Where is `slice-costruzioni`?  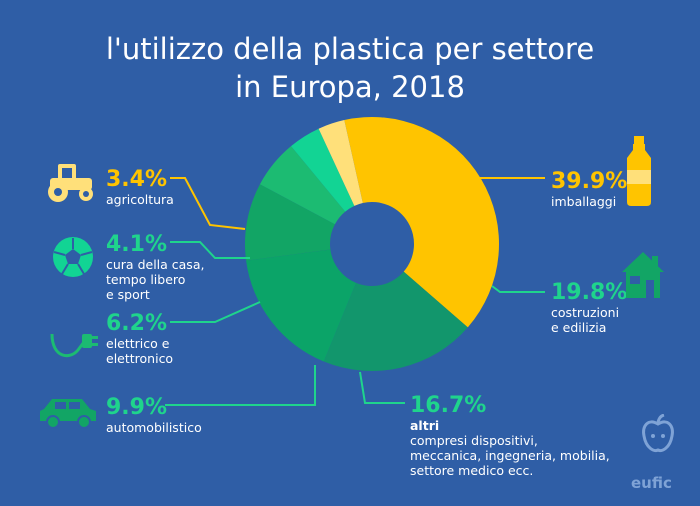
slice-costruzioni is located at coordinates (395, 321).